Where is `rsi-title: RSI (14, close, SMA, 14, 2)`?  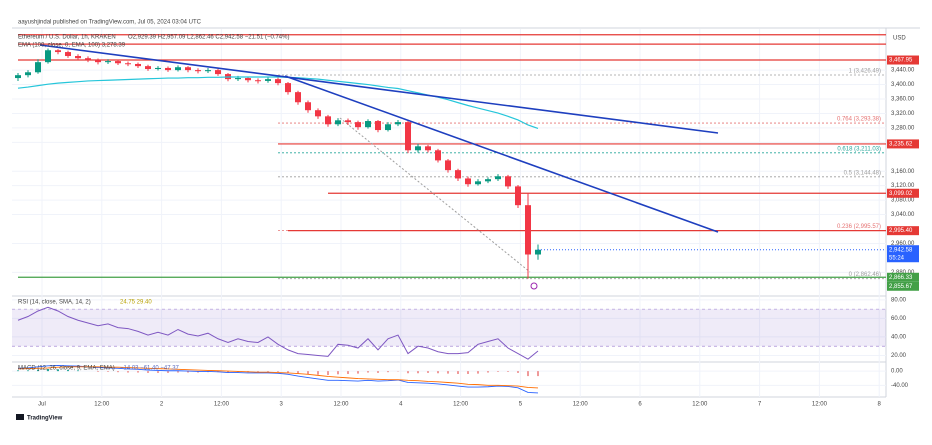 rsi-title: RSI (14, close, SMA, 14, 2) is located at coordinates (54, 303).